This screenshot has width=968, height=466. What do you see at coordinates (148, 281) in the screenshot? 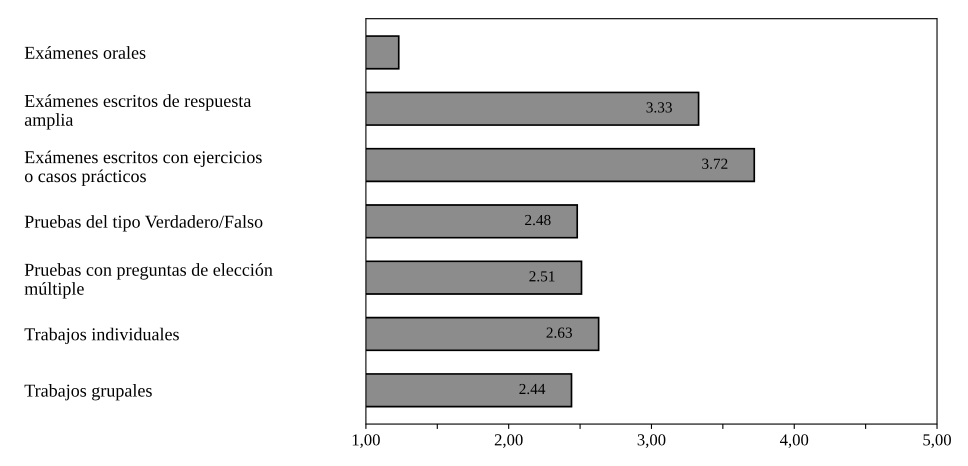
I see `y-tick-label: Pruebas con preguntas de elección múltiple` at bounding box center [148, 281].